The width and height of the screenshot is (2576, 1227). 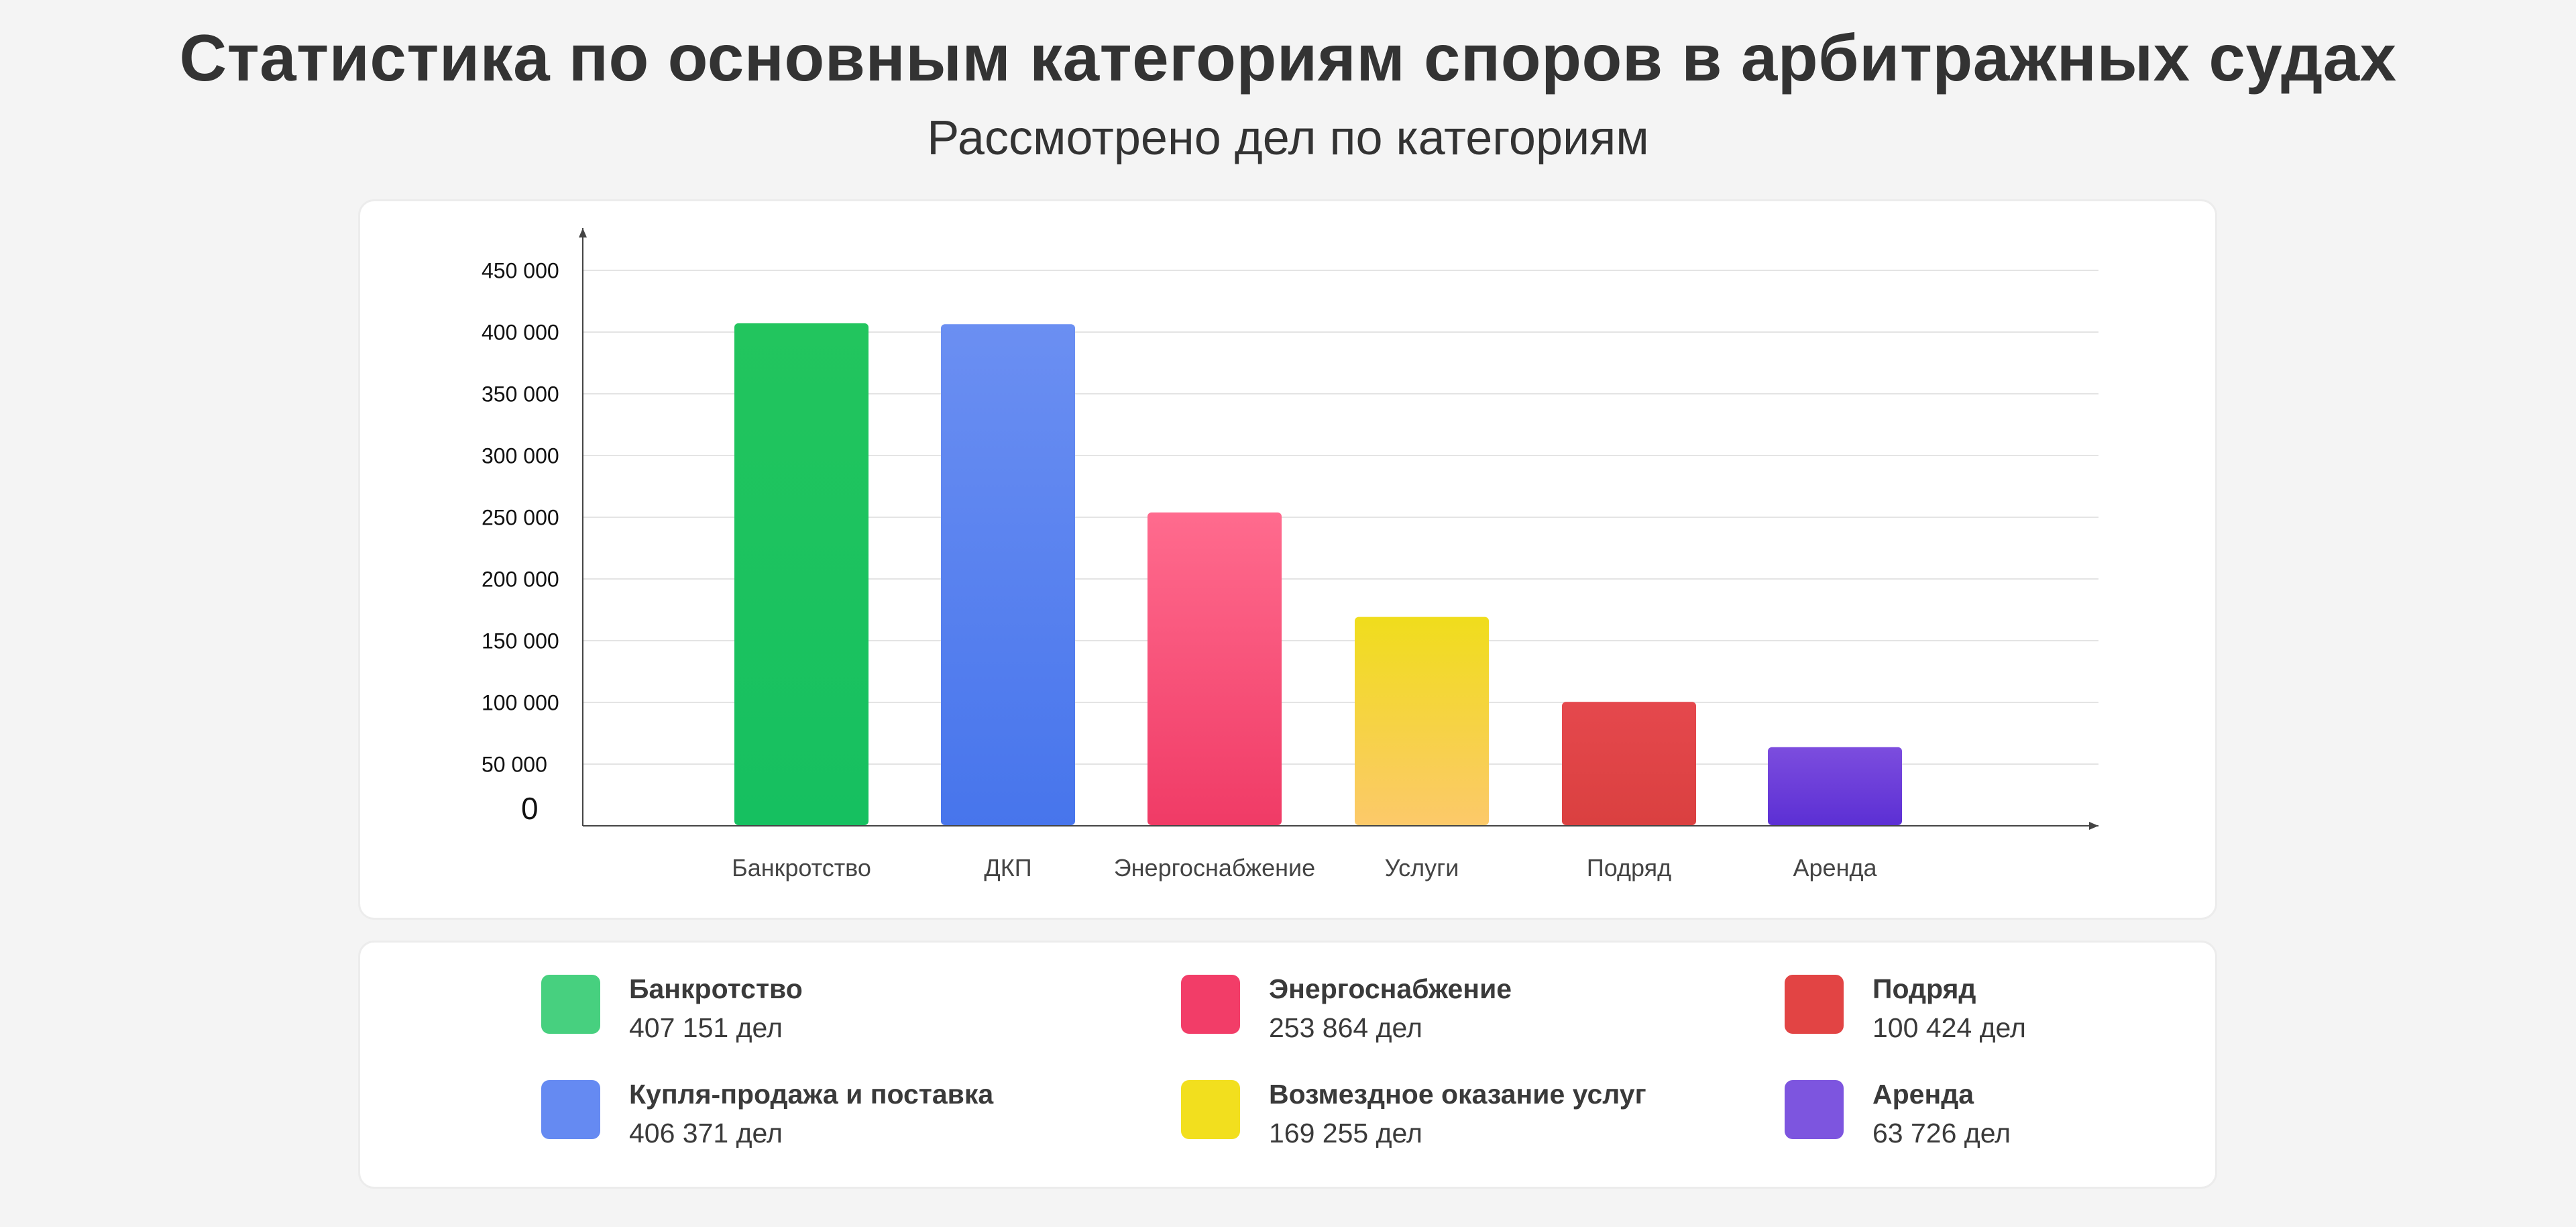 I want to click on legend-label: Энергоснабжение, so click(x=1390, y=988).